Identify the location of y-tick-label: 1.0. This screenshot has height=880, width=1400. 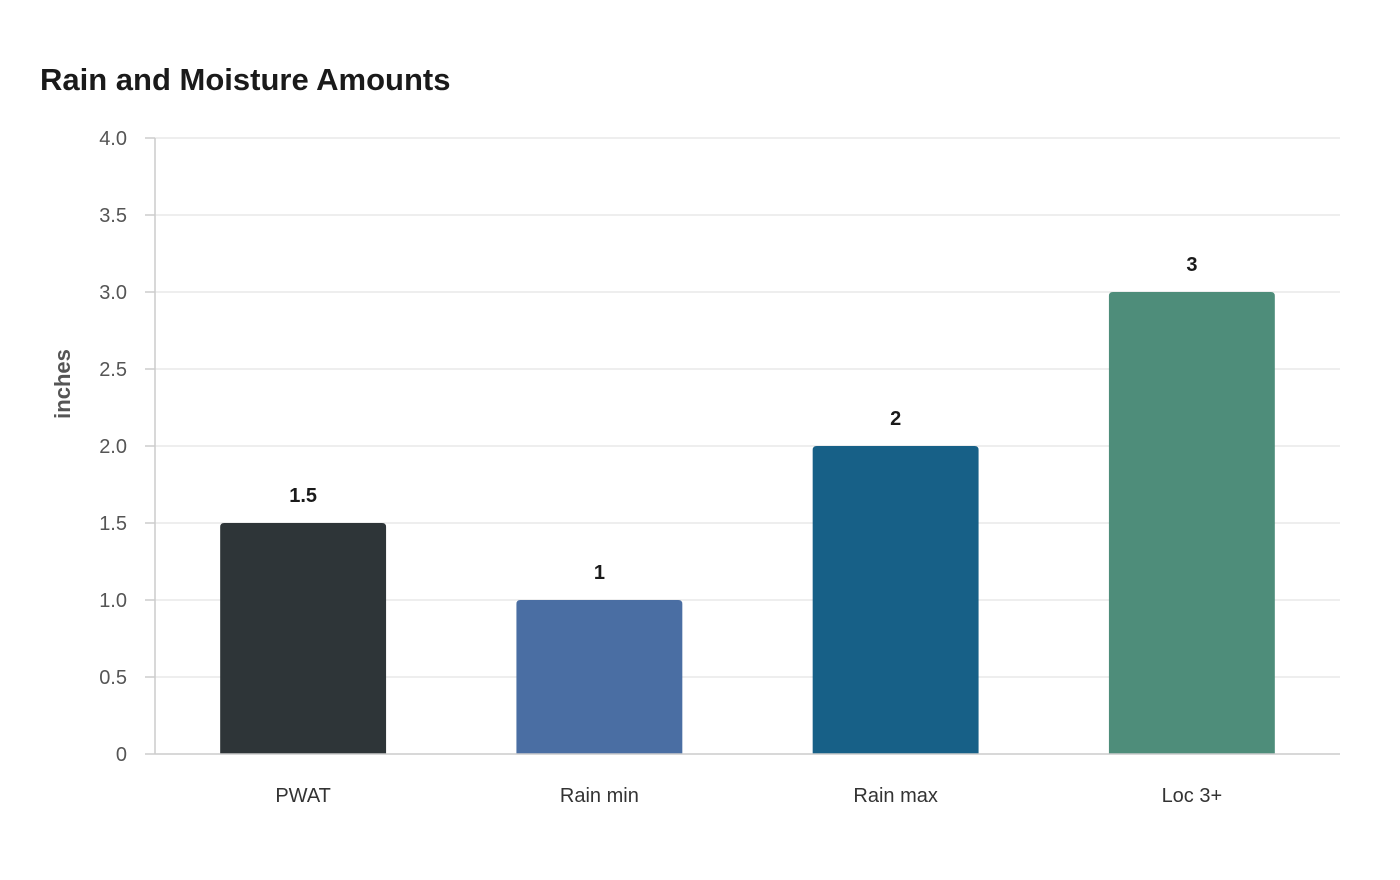
(113, 601).